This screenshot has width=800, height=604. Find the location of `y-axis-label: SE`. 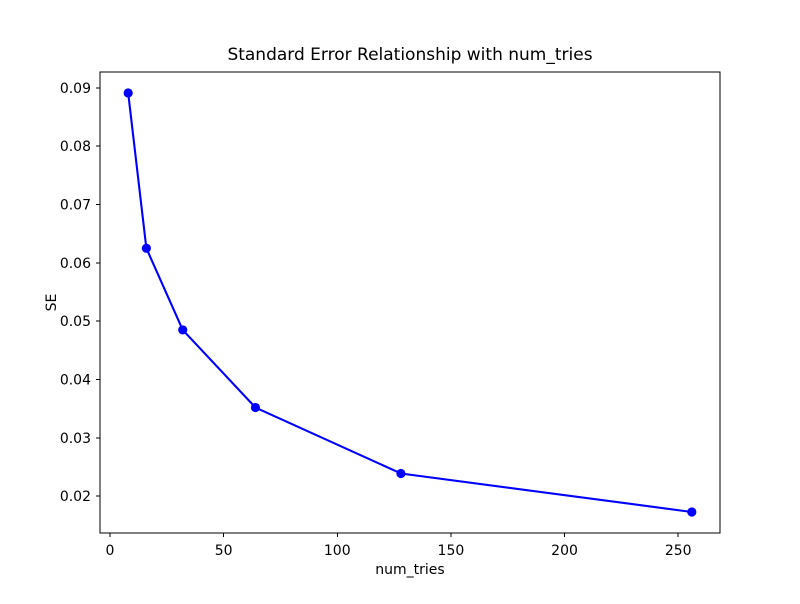

y-axis-label: SE is located at coordinates (52, 303).